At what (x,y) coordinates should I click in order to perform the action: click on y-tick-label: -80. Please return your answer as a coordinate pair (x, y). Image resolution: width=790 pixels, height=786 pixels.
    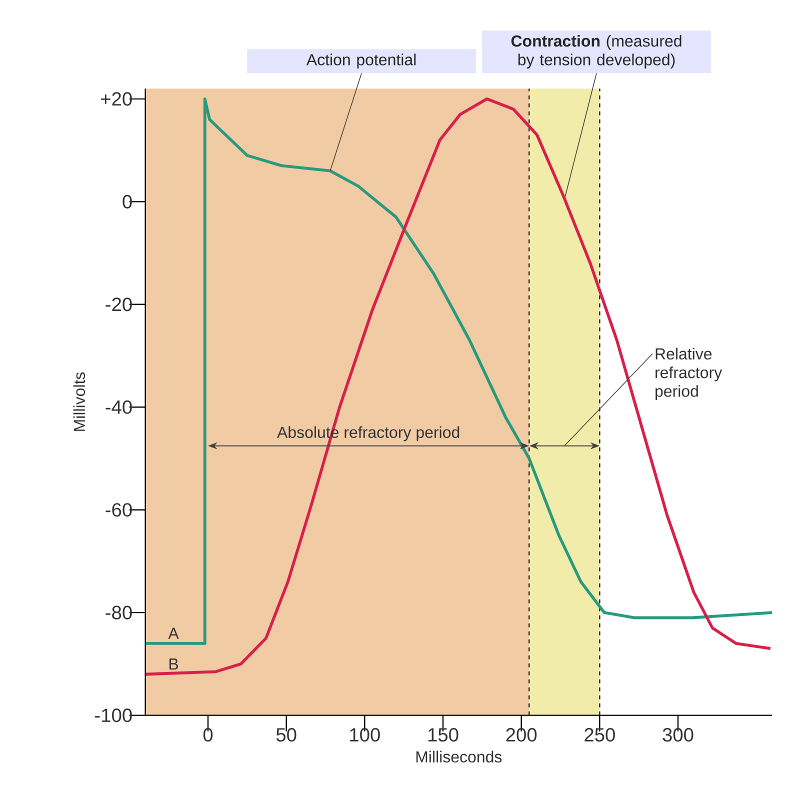
    Looking at the image, I should click on (119, 613).